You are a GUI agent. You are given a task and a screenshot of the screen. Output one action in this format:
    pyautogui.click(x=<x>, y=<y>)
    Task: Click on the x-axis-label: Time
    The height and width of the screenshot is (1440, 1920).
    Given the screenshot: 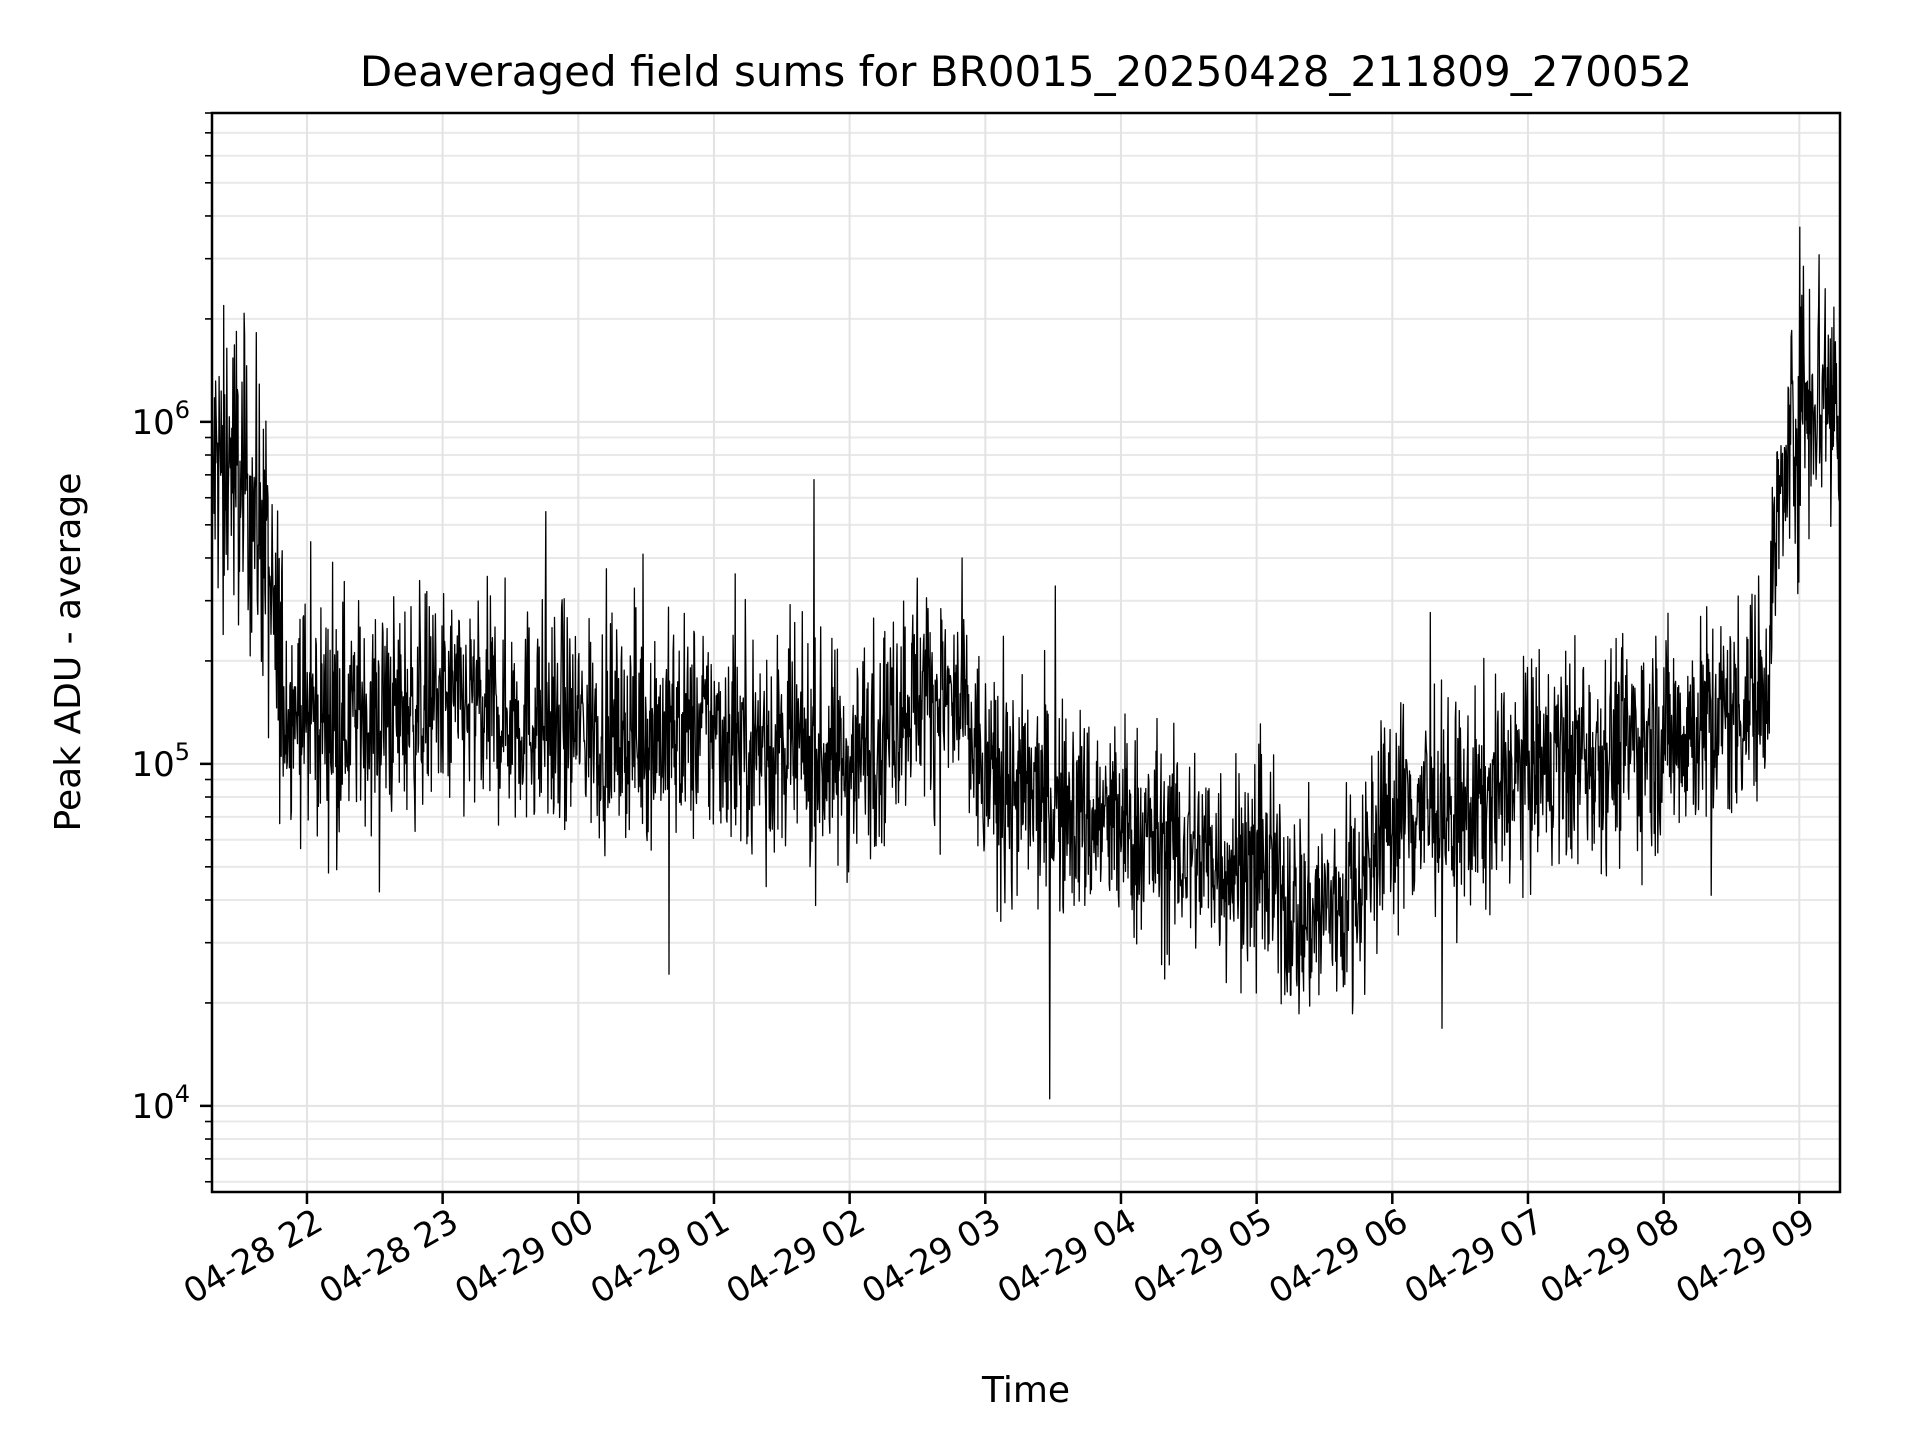 What is the action you would take?
    pyautogui.click(x=1025, y=1390)
    